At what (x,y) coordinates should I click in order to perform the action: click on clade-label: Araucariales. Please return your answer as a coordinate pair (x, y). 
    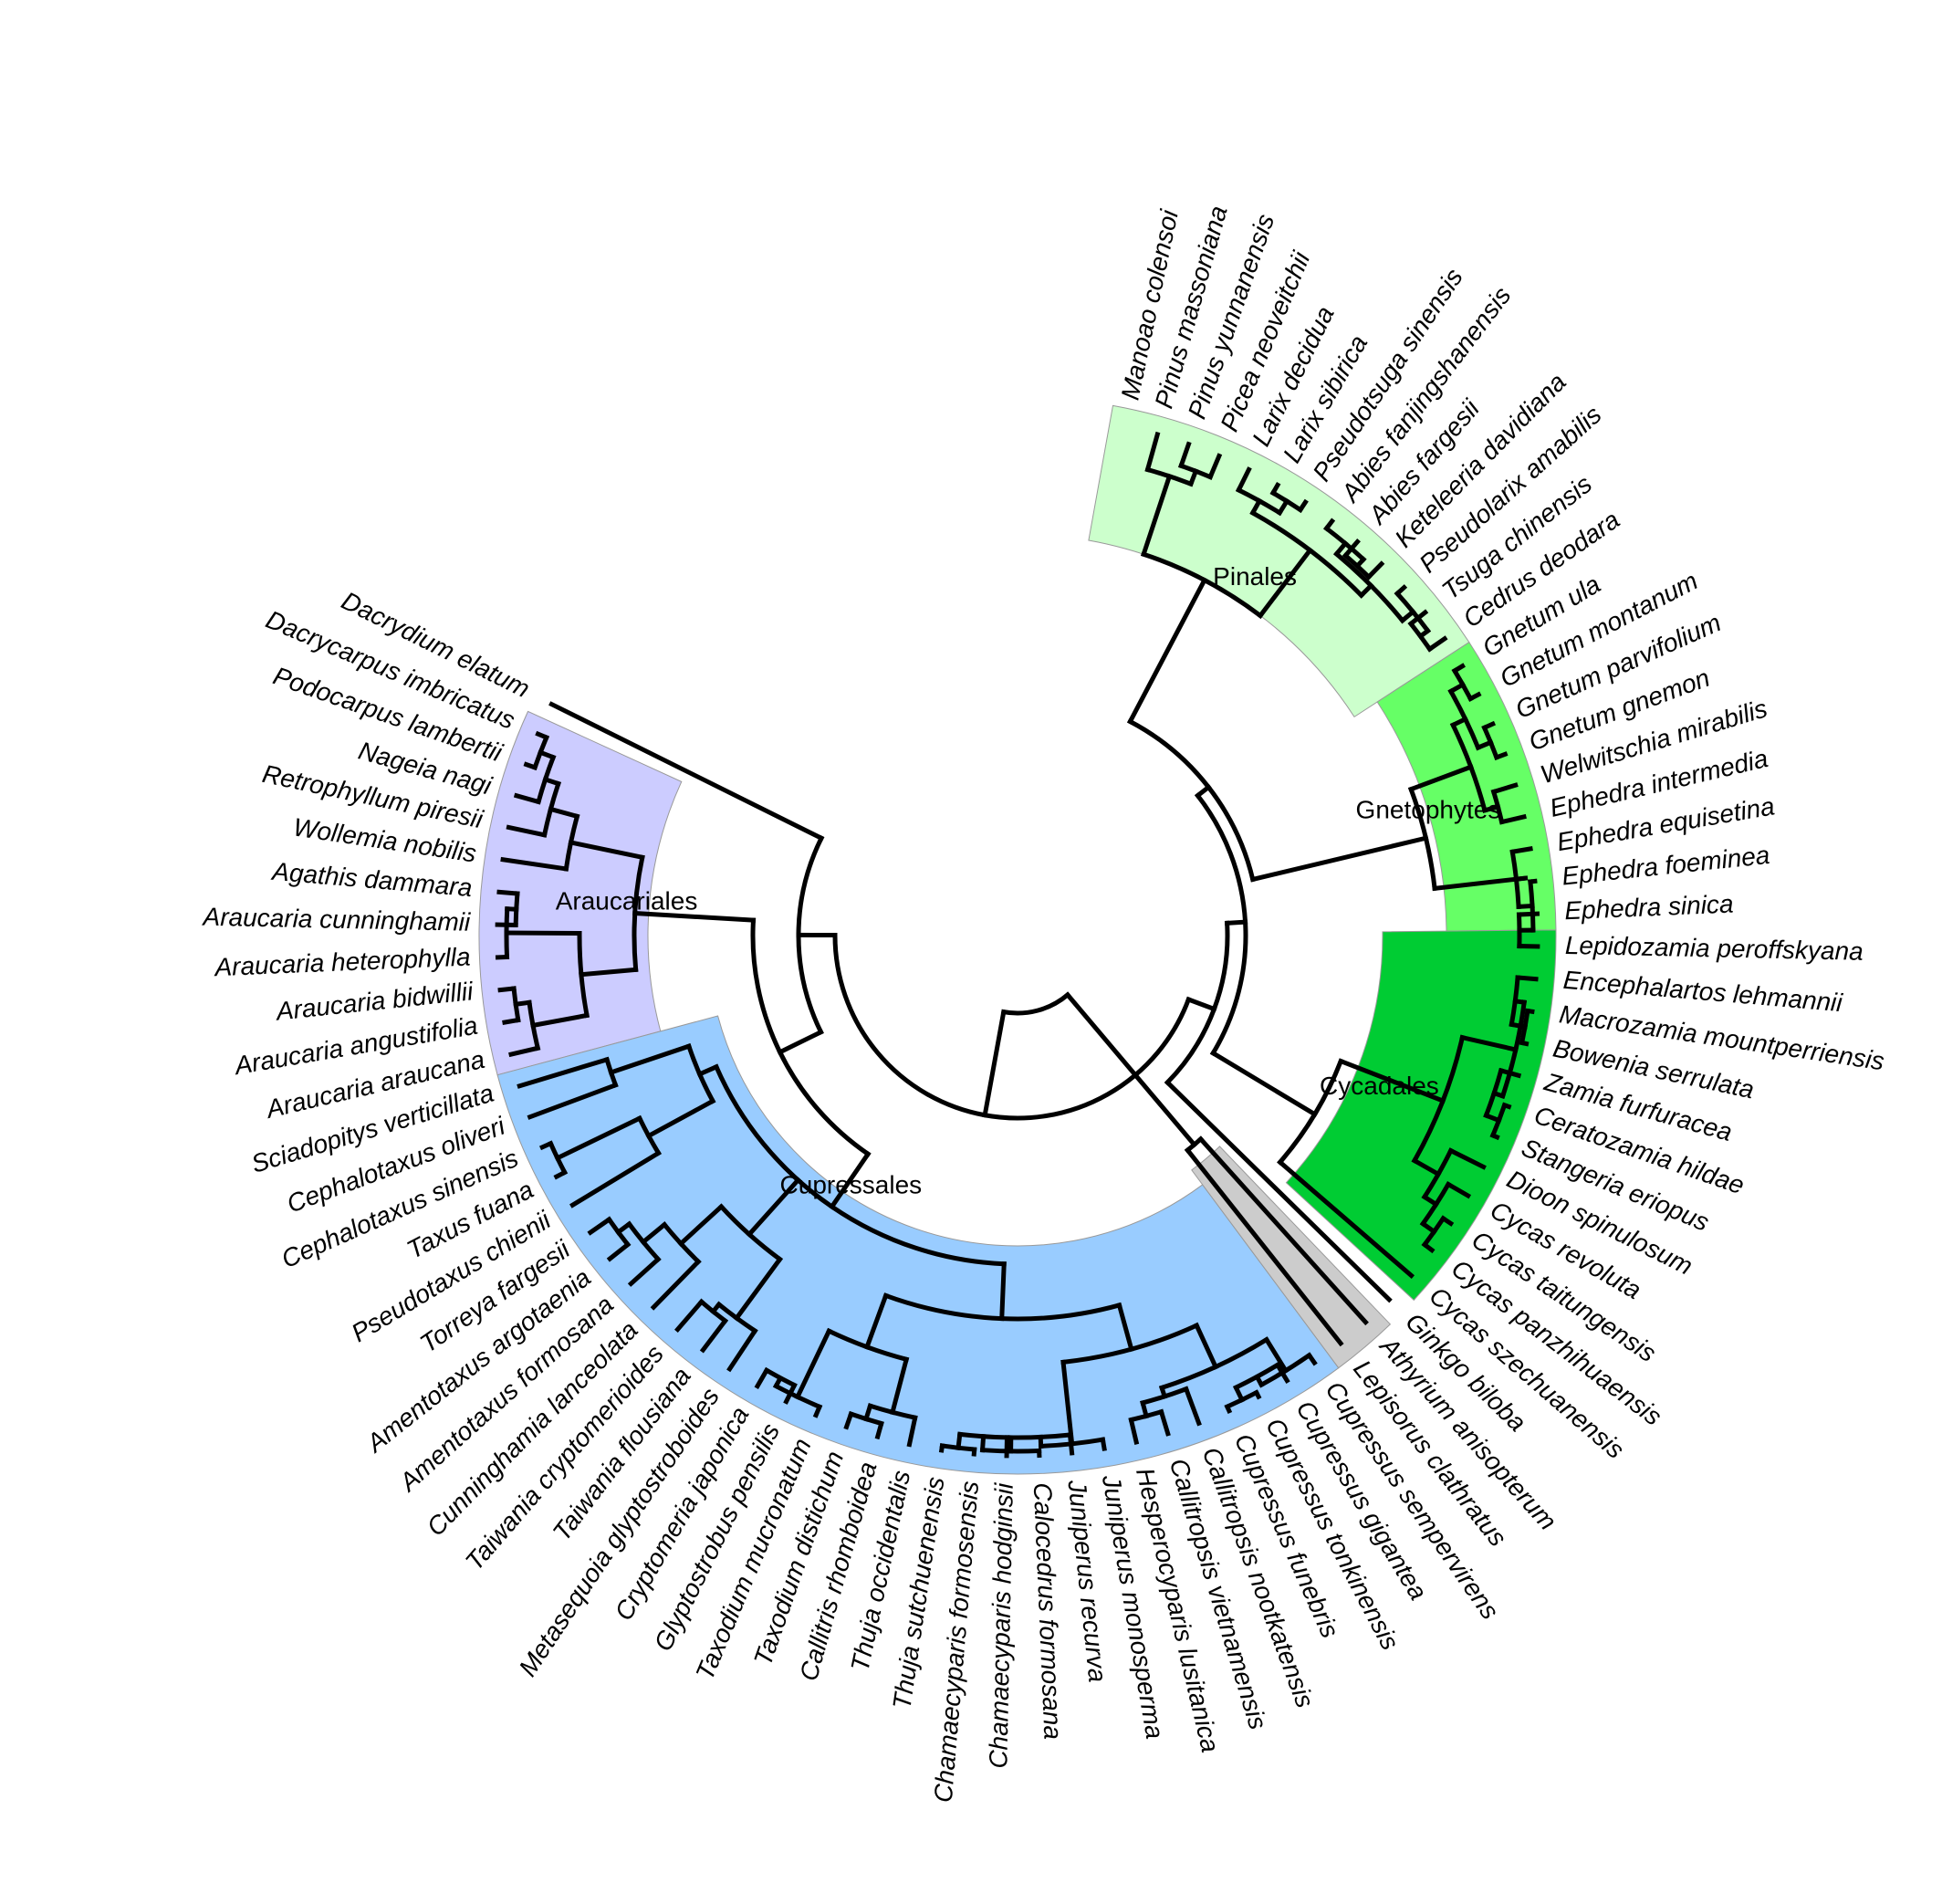
    Looking at the image, I should click on (627, 901).